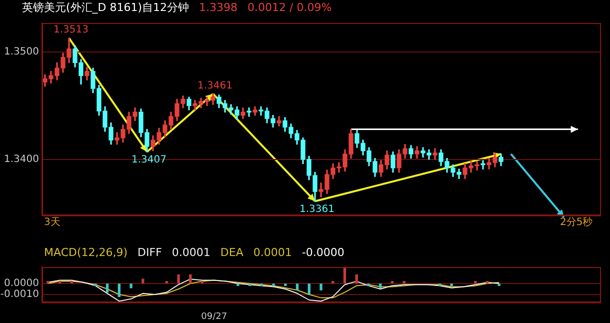 This screenshot has height=323, width=610. What do you see at coordinates (215, 86) in the screenshot?
I see `annotation: 1.3461` at bounding box center [215, 86].